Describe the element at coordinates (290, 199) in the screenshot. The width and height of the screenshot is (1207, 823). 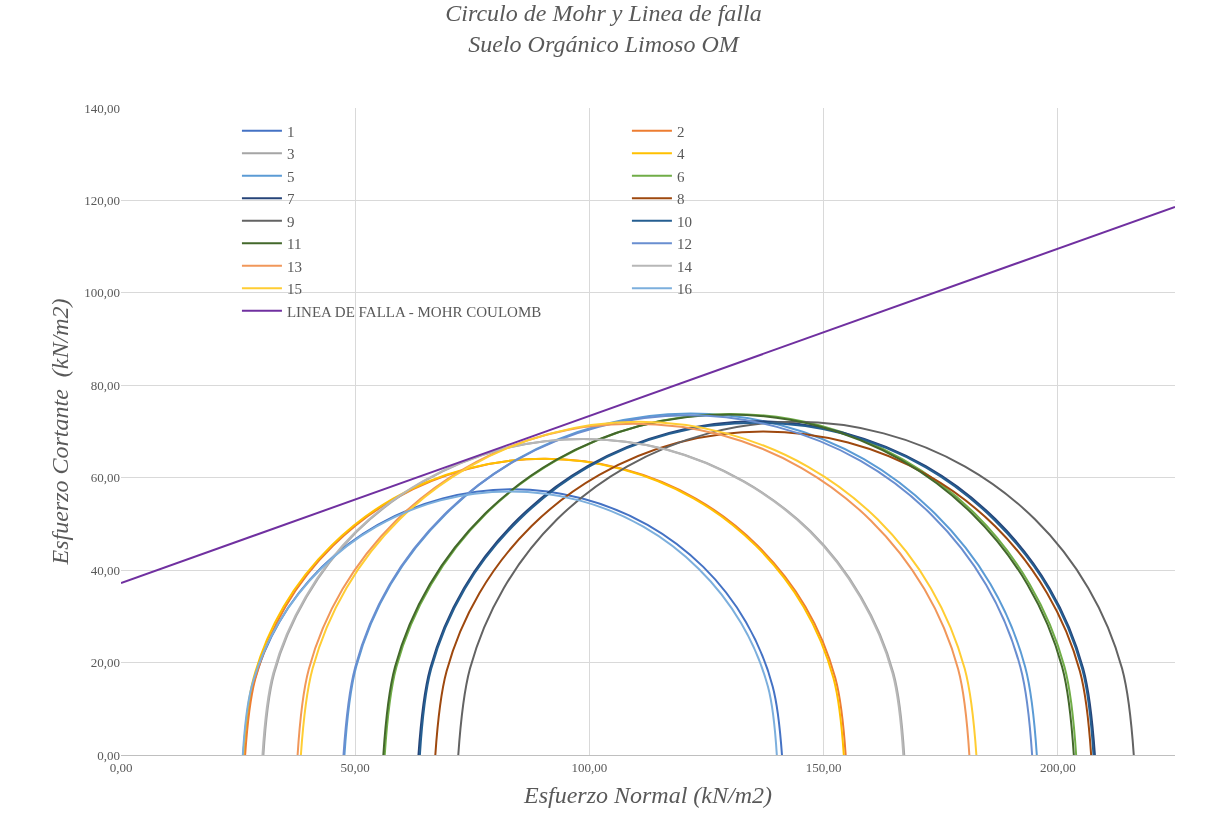
I see `legend-label: 7` at that location.